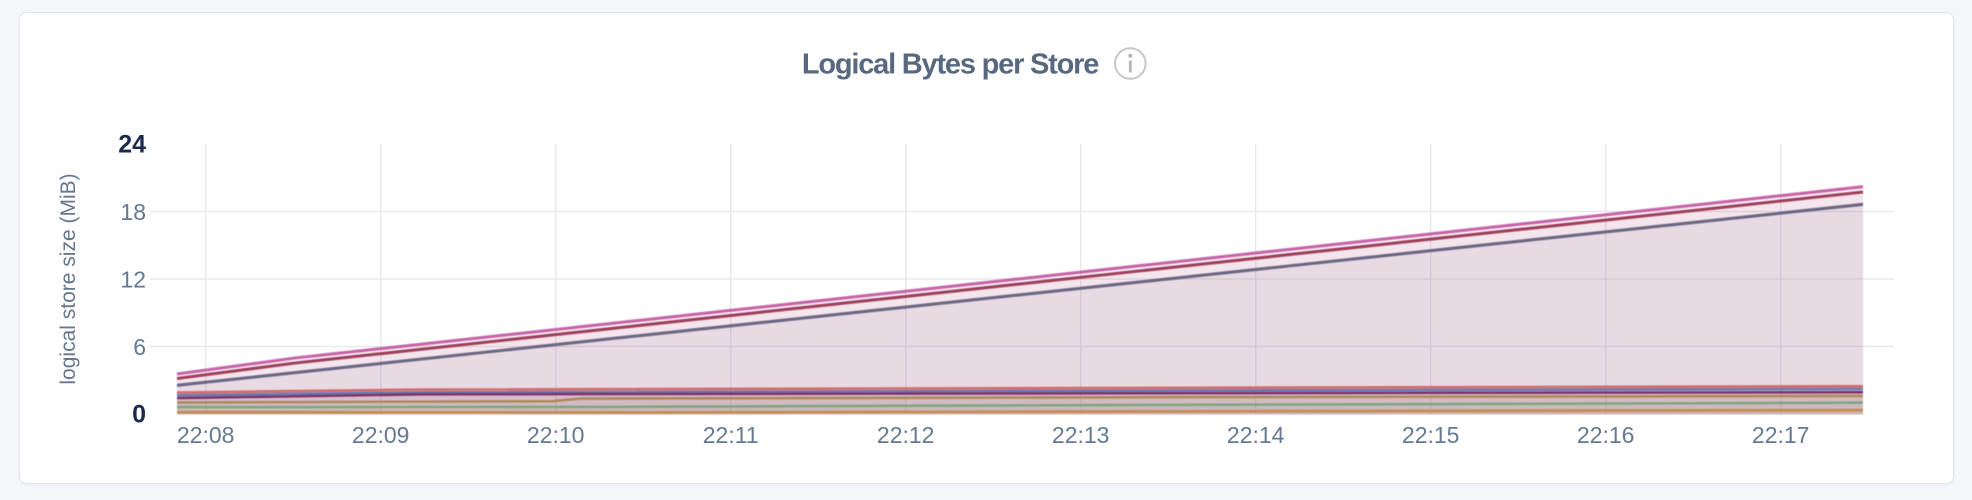 This screenshot has height=500, width=1972. What do you see at coordinates (139, 415) in the screenshot?
I see `svg-text: 0` at bounding box center [139, 415].